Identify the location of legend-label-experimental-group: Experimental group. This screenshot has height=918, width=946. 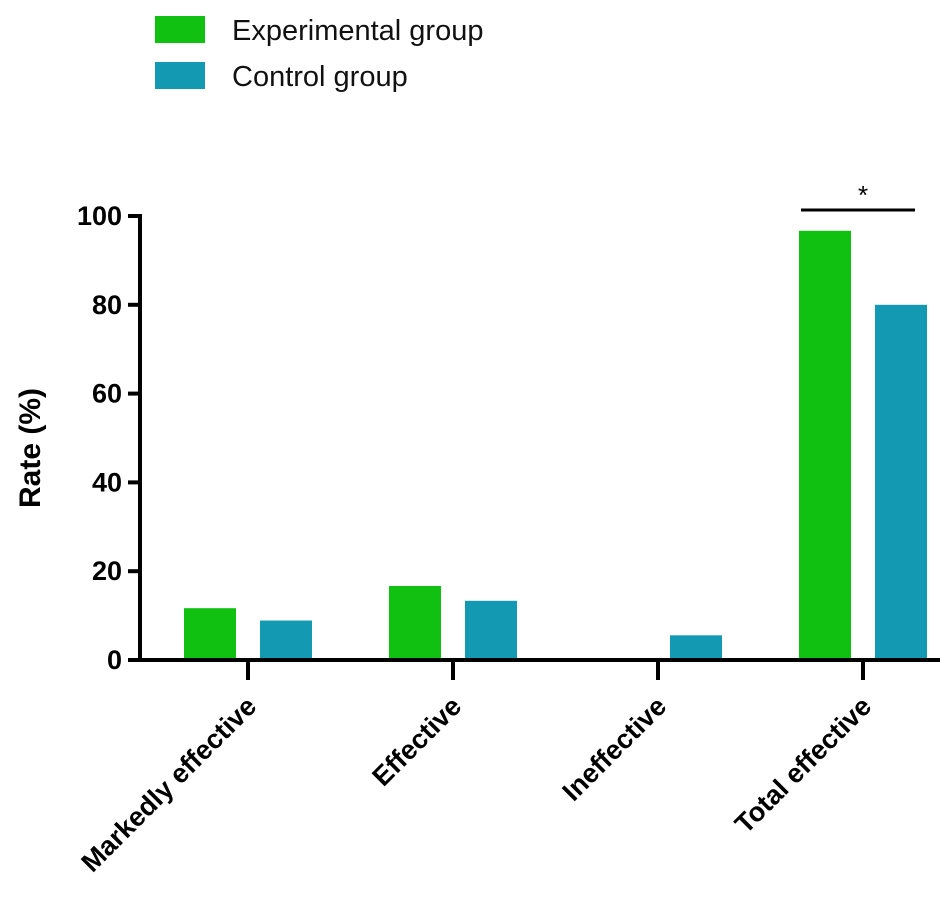
(357, 31).